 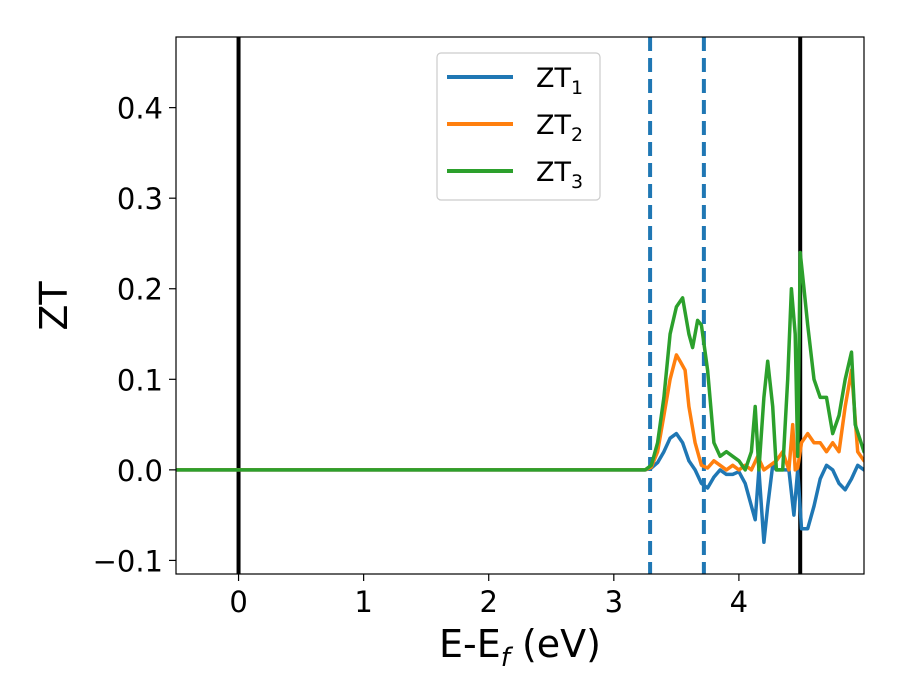 I want to click on y-axis-label: ZT, so click(x=54, y=306).